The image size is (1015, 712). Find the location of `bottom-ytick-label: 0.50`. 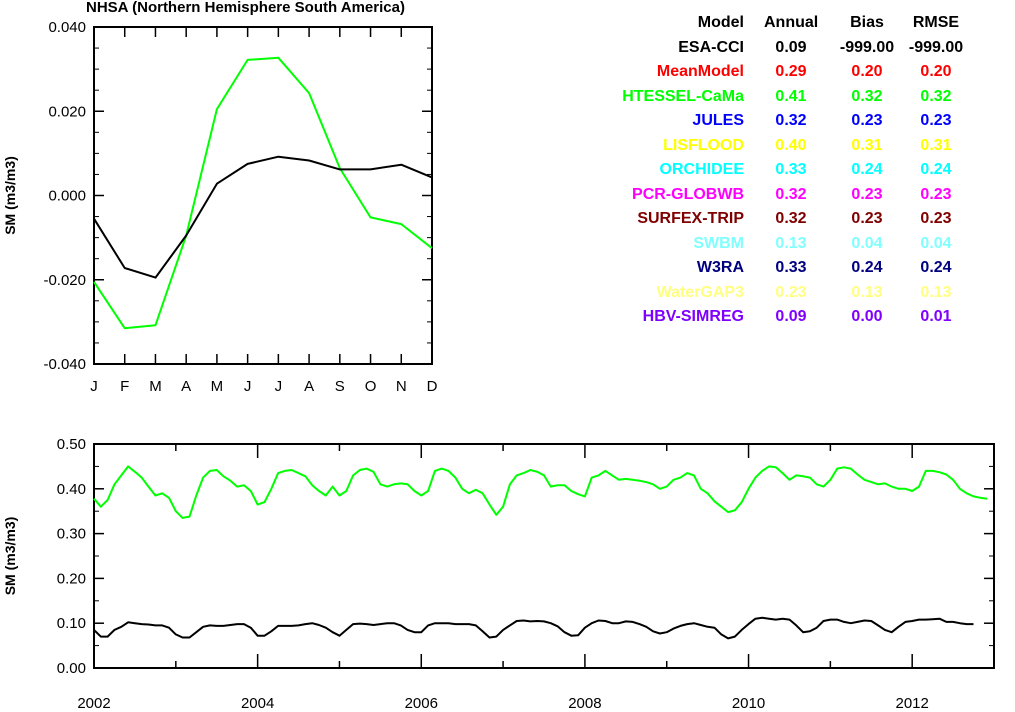

bottom-ytick-label: 0.50 is located at coordinates (71, 444).